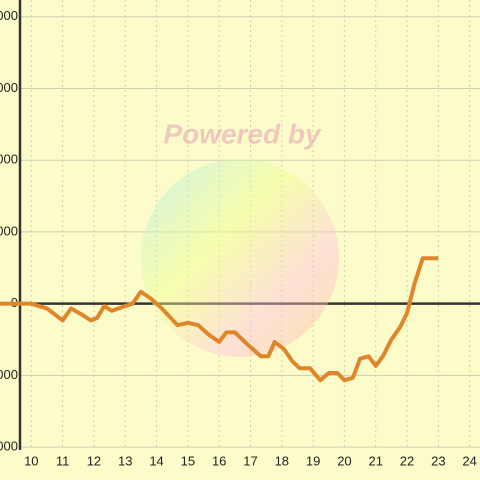 This screenshot has height=480, width=480. I want to click on x-tick-label: 22, so click(407, 460).